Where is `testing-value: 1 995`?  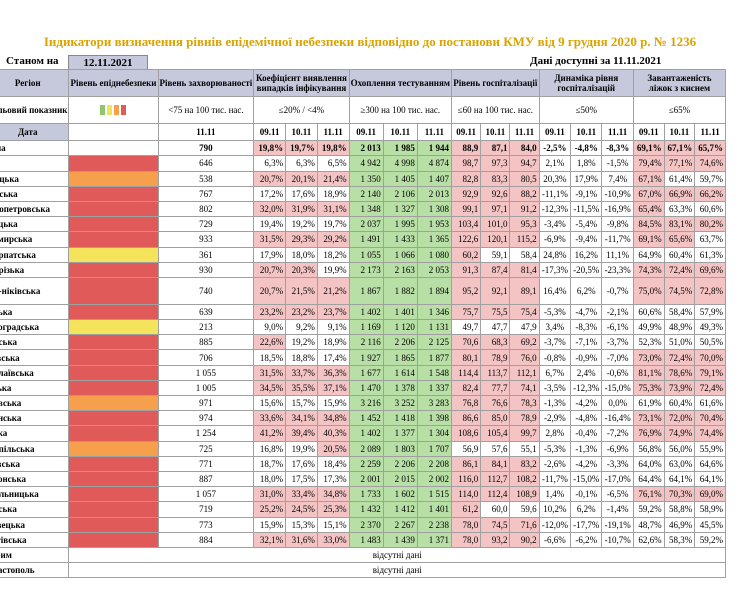 testing-value: 1 995 is located at coordinates (400, 224).